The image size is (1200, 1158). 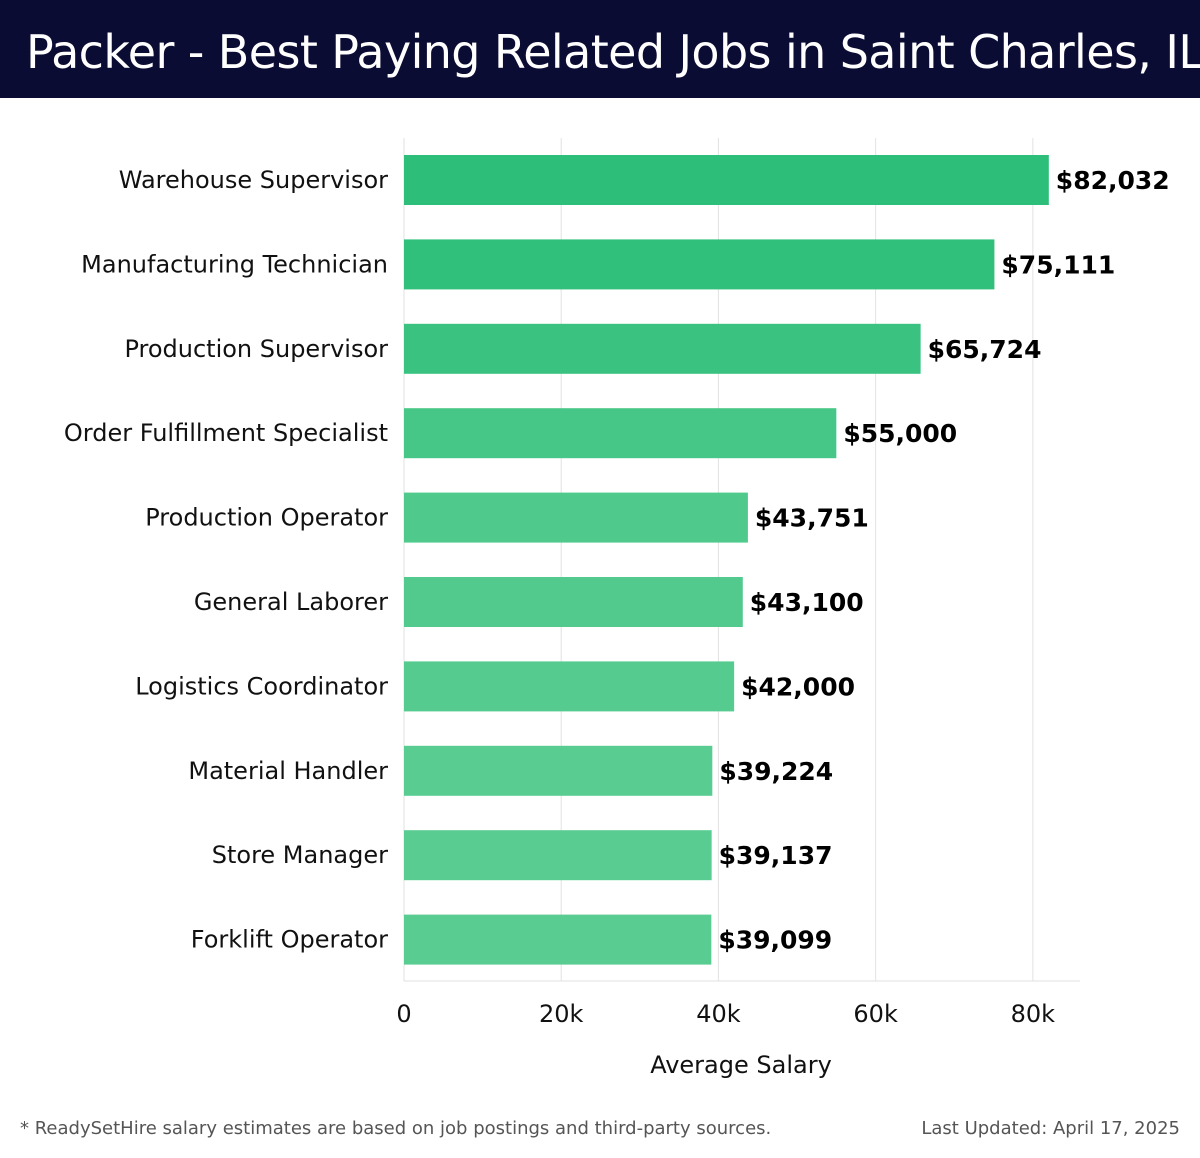 I want to click on category-label-9: Forklift Operator, so click(x=289, y=940).